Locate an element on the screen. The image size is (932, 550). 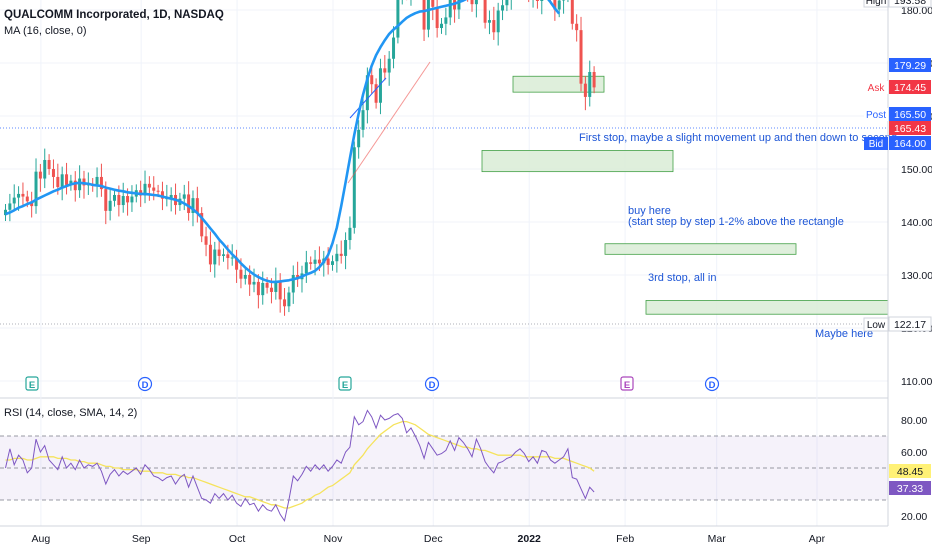
price-tick-label: 140.00 is located at coordinates (916, 223).